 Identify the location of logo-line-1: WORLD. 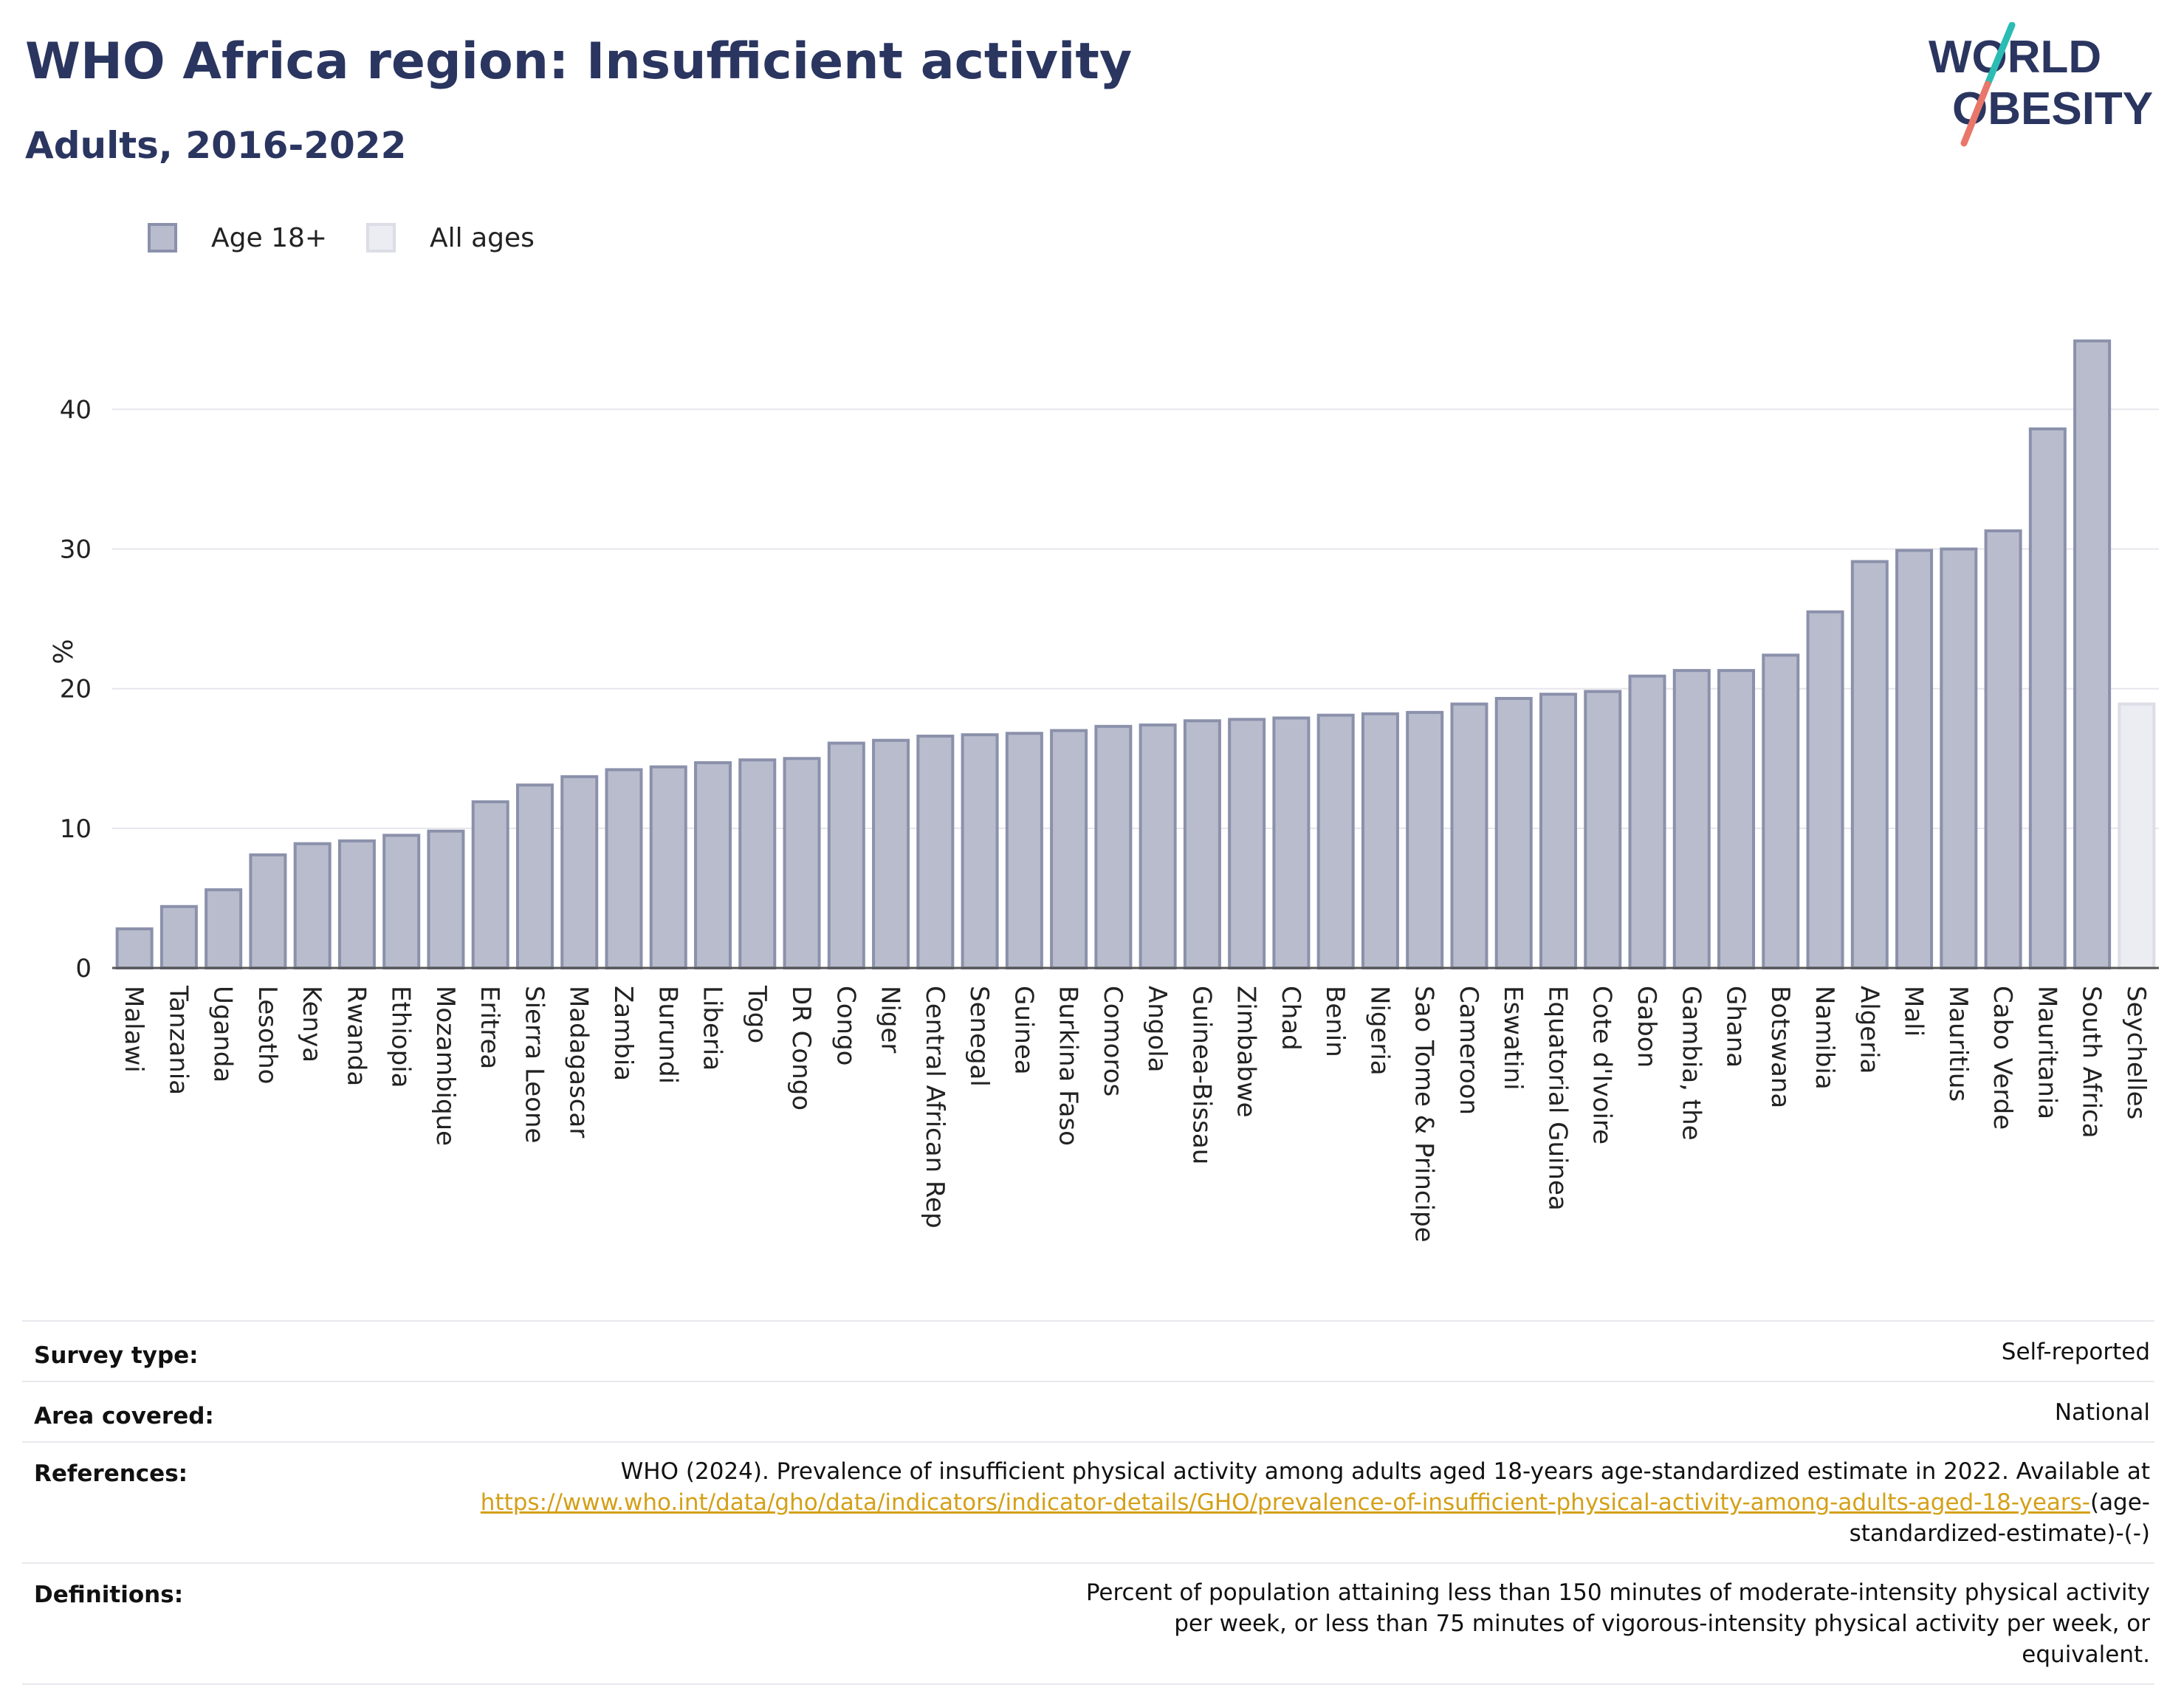
(2015, 57).